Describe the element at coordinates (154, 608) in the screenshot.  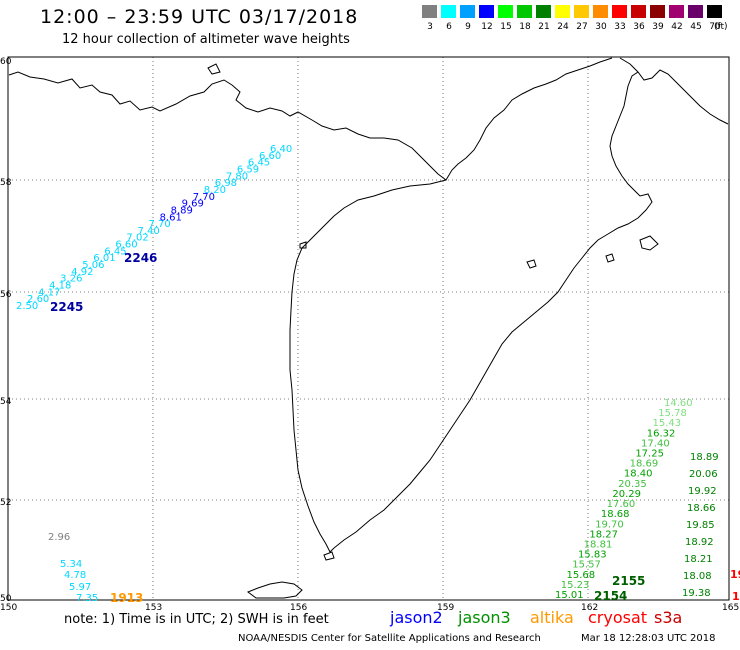
I see `lon-label-153: 153` at that location.